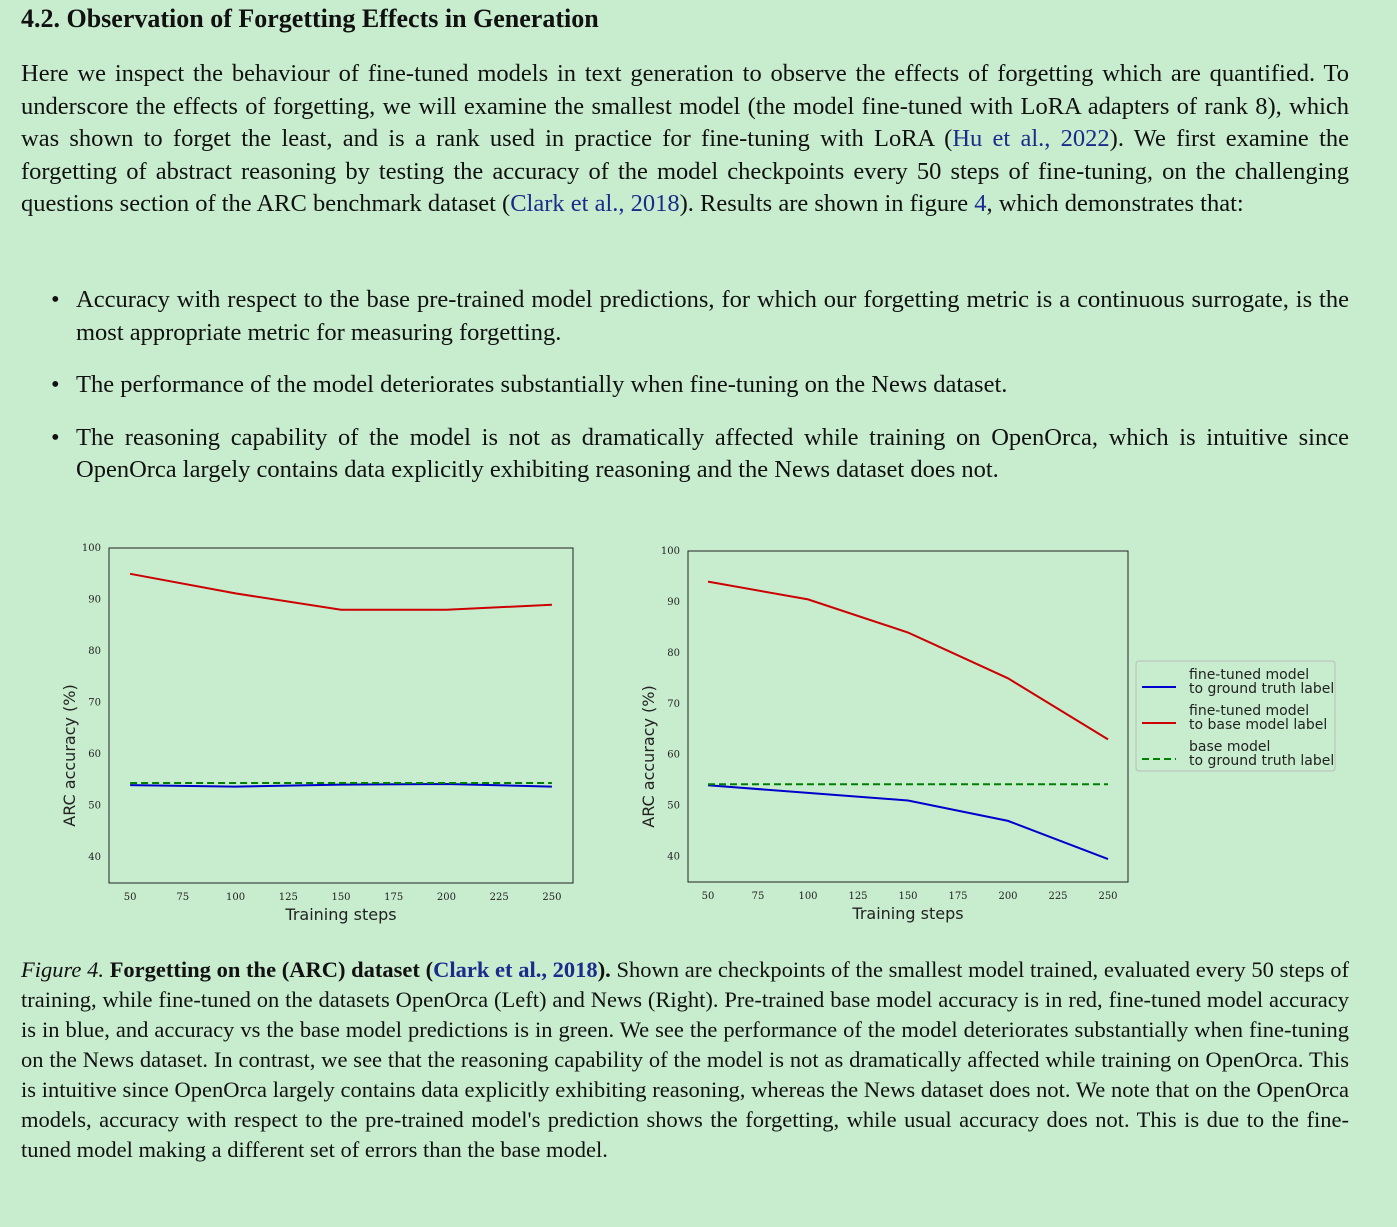 The height and width of the screenshot is (1227, 1397). What do you see at coordinates (1031, 139) in the screenshot?
I see `citation-hu-2022: Hu et al., 2022` at bounding box center [1031, 139].